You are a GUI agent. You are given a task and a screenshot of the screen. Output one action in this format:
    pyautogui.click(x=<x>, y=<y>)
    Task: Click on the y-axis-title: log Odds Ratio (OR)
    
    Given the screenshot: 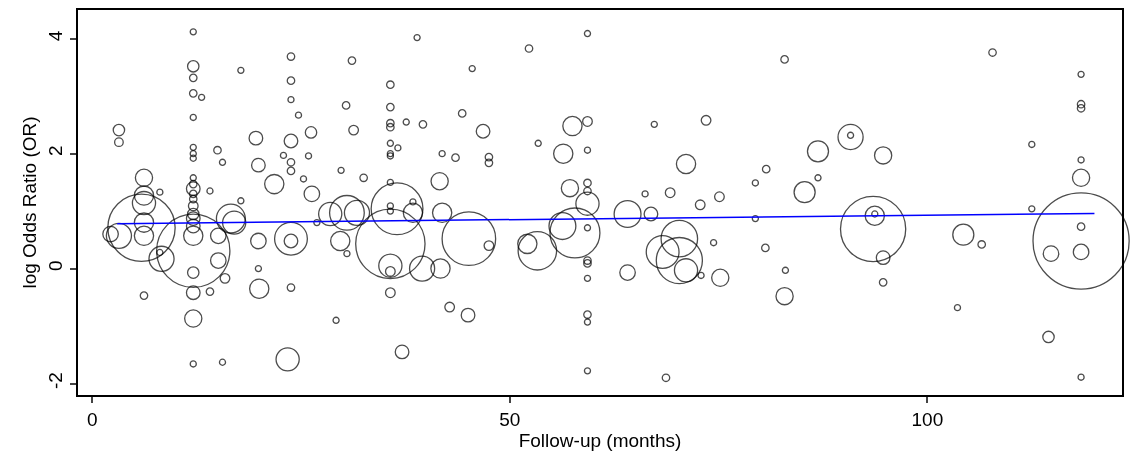 What is the action you would take?
    pyautogui.click(x=29, y=202)
    